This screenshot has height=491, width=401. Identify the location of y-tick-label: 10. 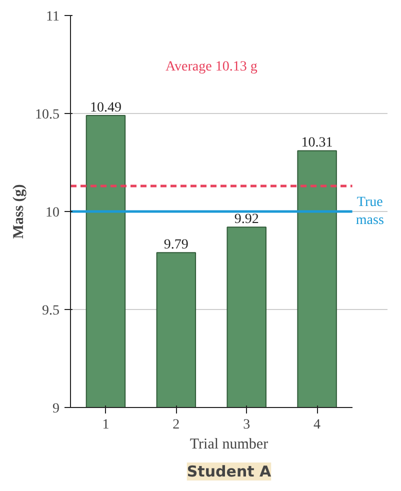
(53, 213).